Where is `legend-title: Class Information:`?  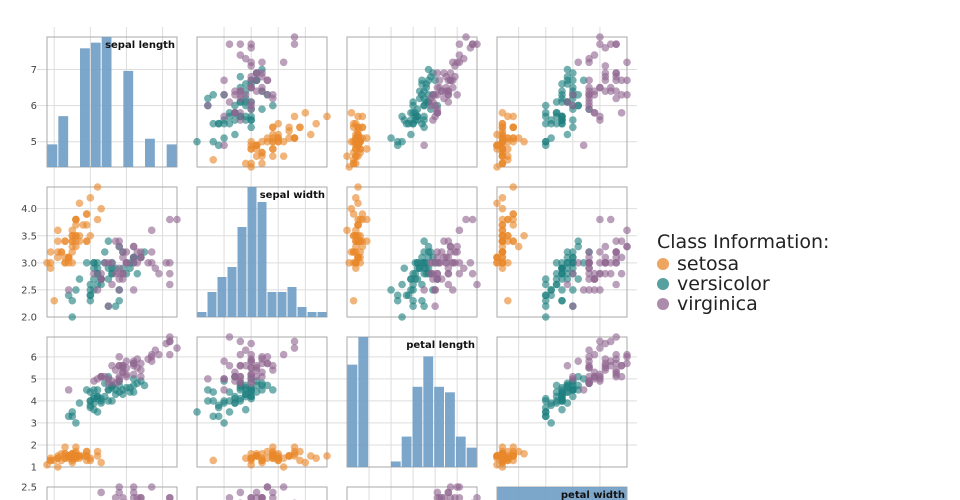 legend-title: Class Information: is located at coordinates (743, 242).